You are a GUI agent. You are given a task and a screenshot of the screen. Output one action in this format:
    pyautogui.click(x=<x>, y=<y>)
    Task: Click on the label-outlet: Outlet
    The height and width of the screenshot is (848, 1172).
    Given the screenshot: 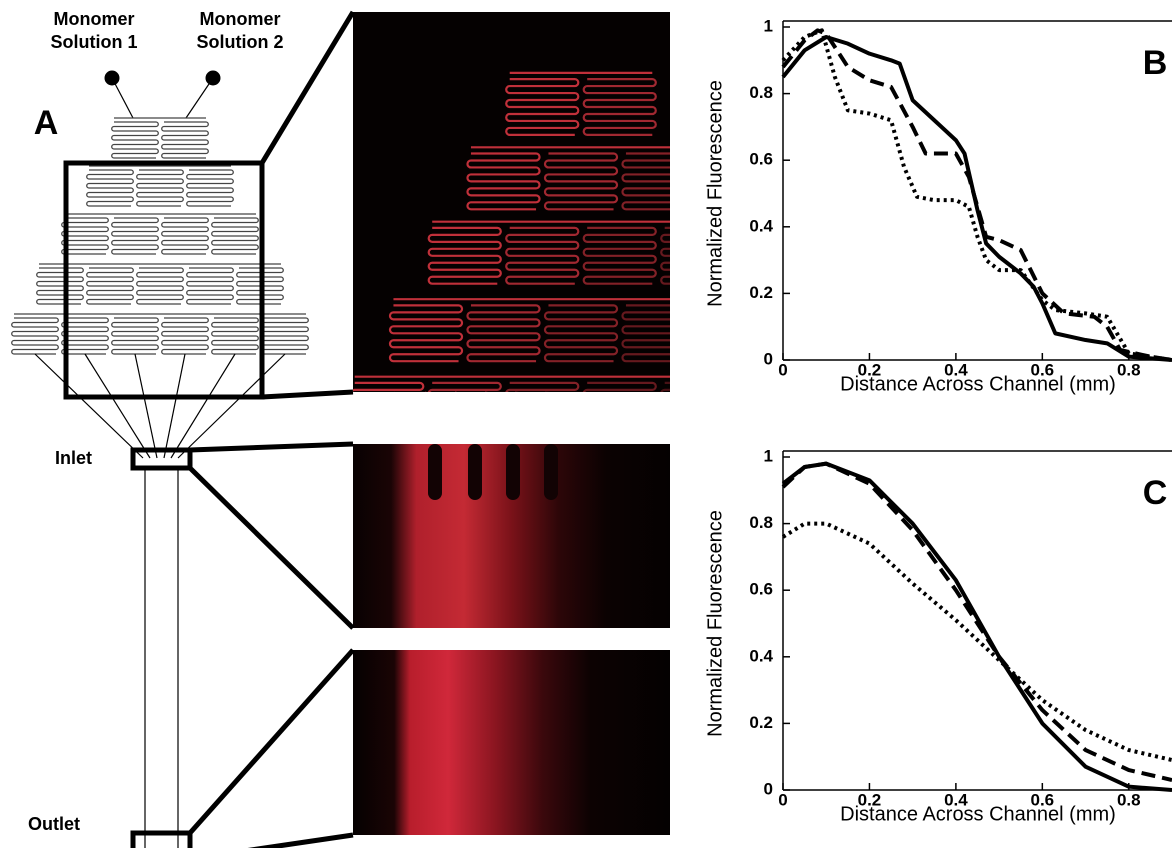 What is the action you would take?
    pyautogui.click(x=54, y=824)
    